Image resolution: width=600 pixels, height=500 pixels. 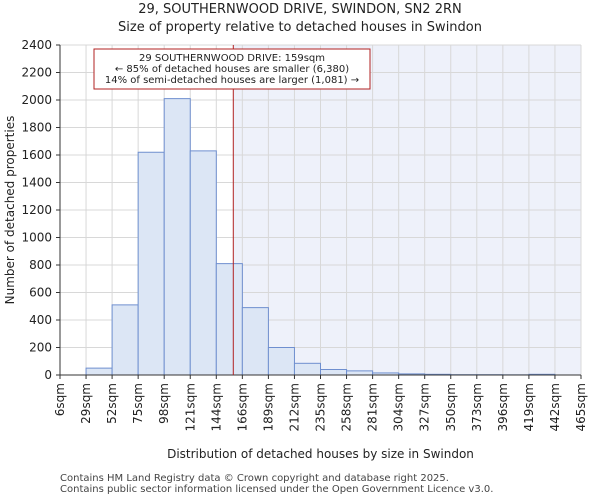 What do you see at coordinates (36, 73) in the screenshot?
I see `y-tick-label-11: 2200` at bounding box center [36, 73].